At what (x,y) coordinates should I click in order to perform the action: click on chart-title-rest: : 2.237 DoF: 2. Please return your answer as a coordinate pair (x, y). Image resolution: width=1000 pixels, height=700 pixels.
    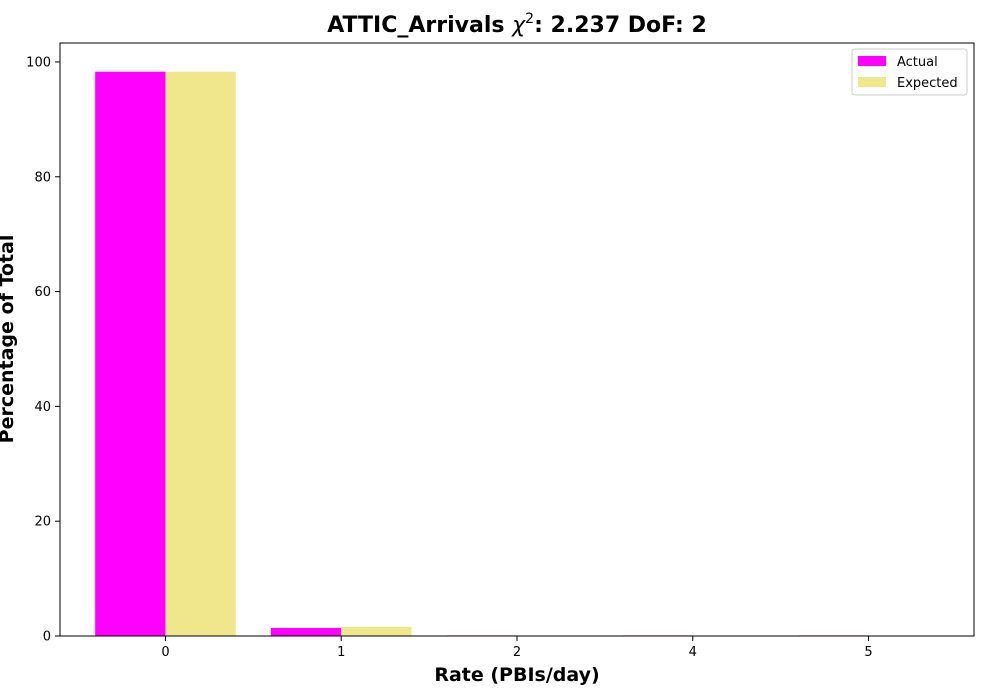
    Looking at the image, I should click on (620, 25).